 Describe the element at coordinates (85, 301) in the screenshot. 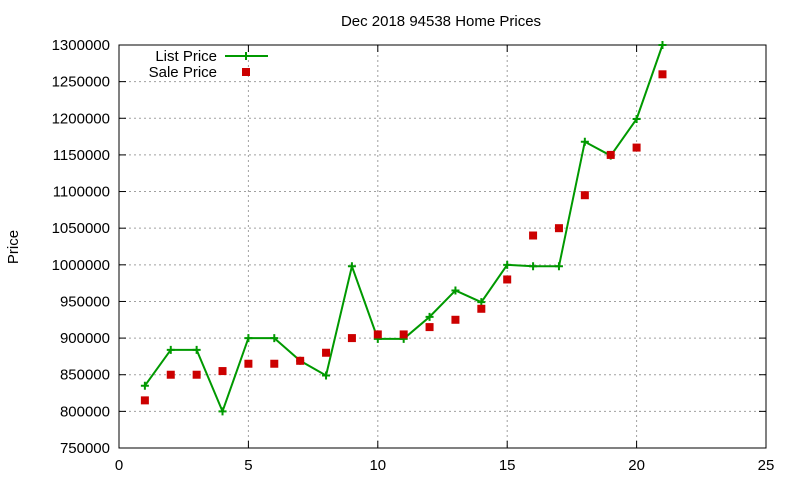

I see `y-tick-label: 950000` at that location.